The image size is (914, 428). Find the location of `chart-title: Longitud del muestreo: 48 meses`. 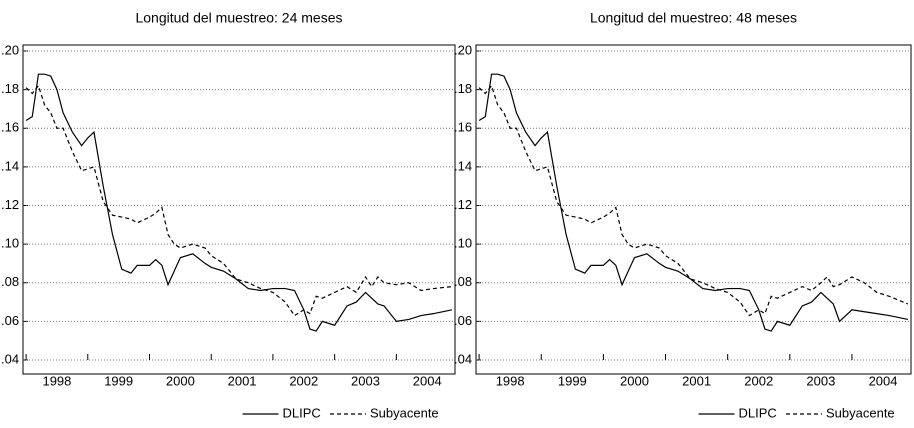

chart-title: Longitud del muestreo: 48 meses is located at coordinates (693, 18).